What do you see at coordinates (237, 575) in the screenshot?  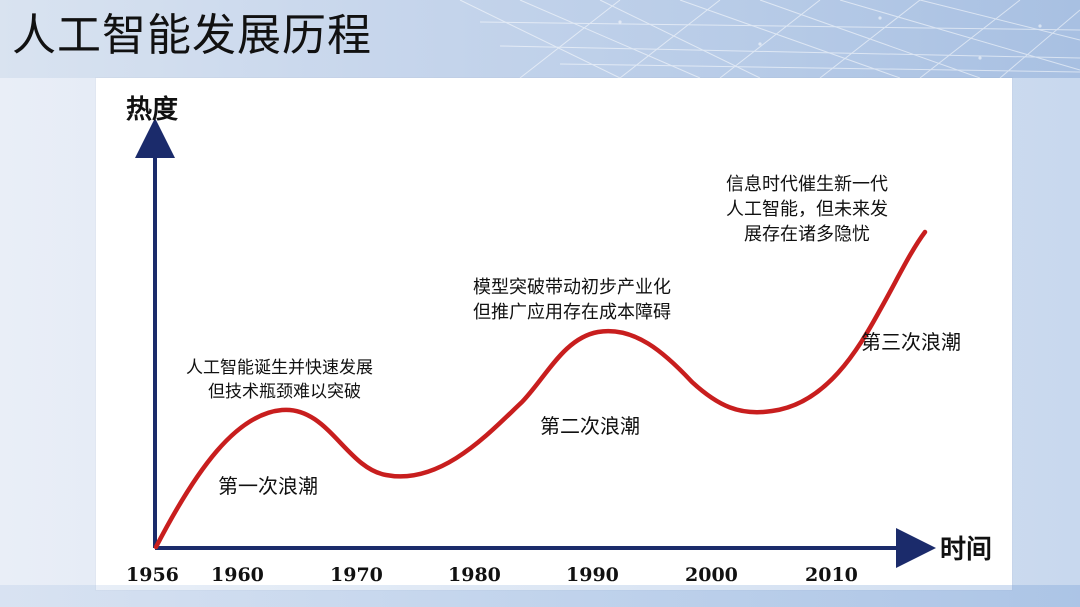 I see `tick-1960: 1960` at bounding box center [237, 575].